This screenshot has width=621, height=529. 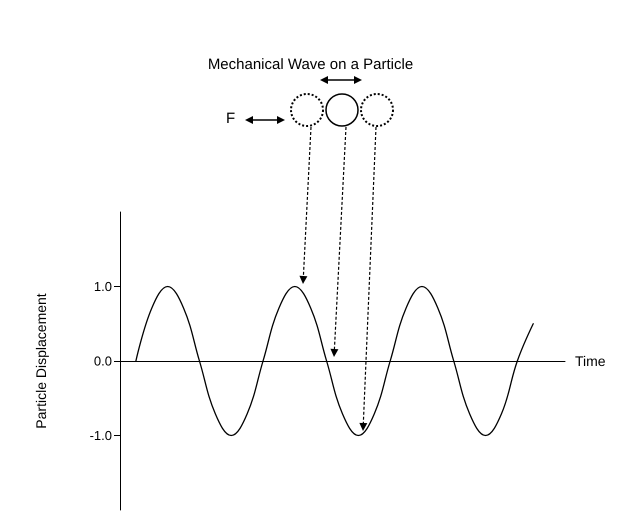 What do you see at coordinates (311, 64) in the screenshot?
I see `chart-title: Mechanical Wave on a Particle` at bounding box center [311, 64].